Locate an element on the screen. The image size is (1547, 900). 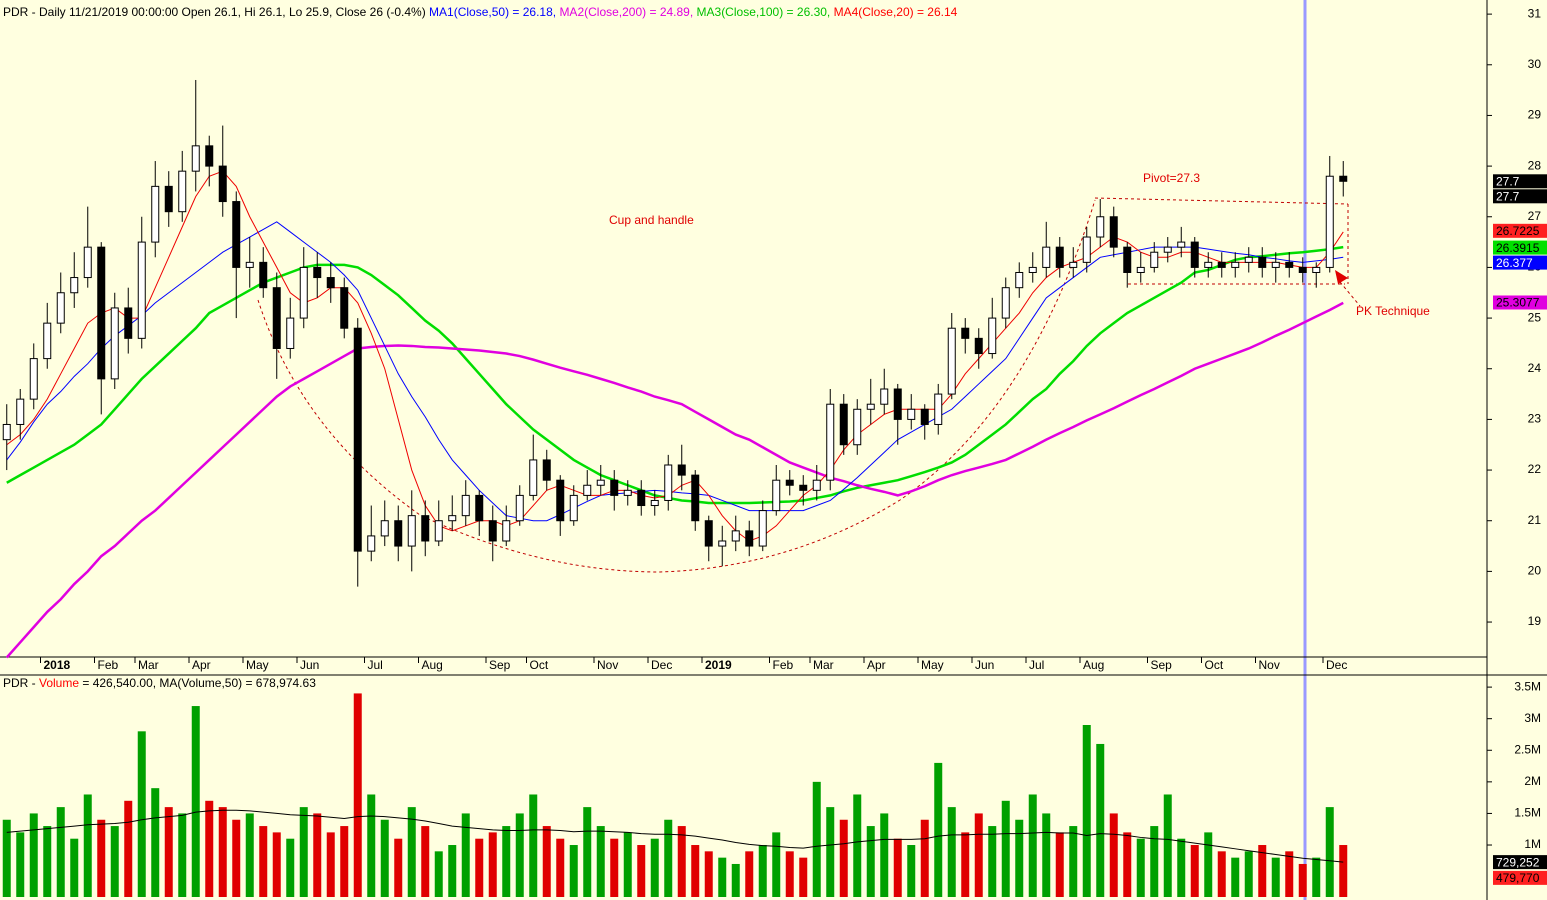
header-part: MA4(Close,20) = 26.14 is located at coordinates (896, 12).